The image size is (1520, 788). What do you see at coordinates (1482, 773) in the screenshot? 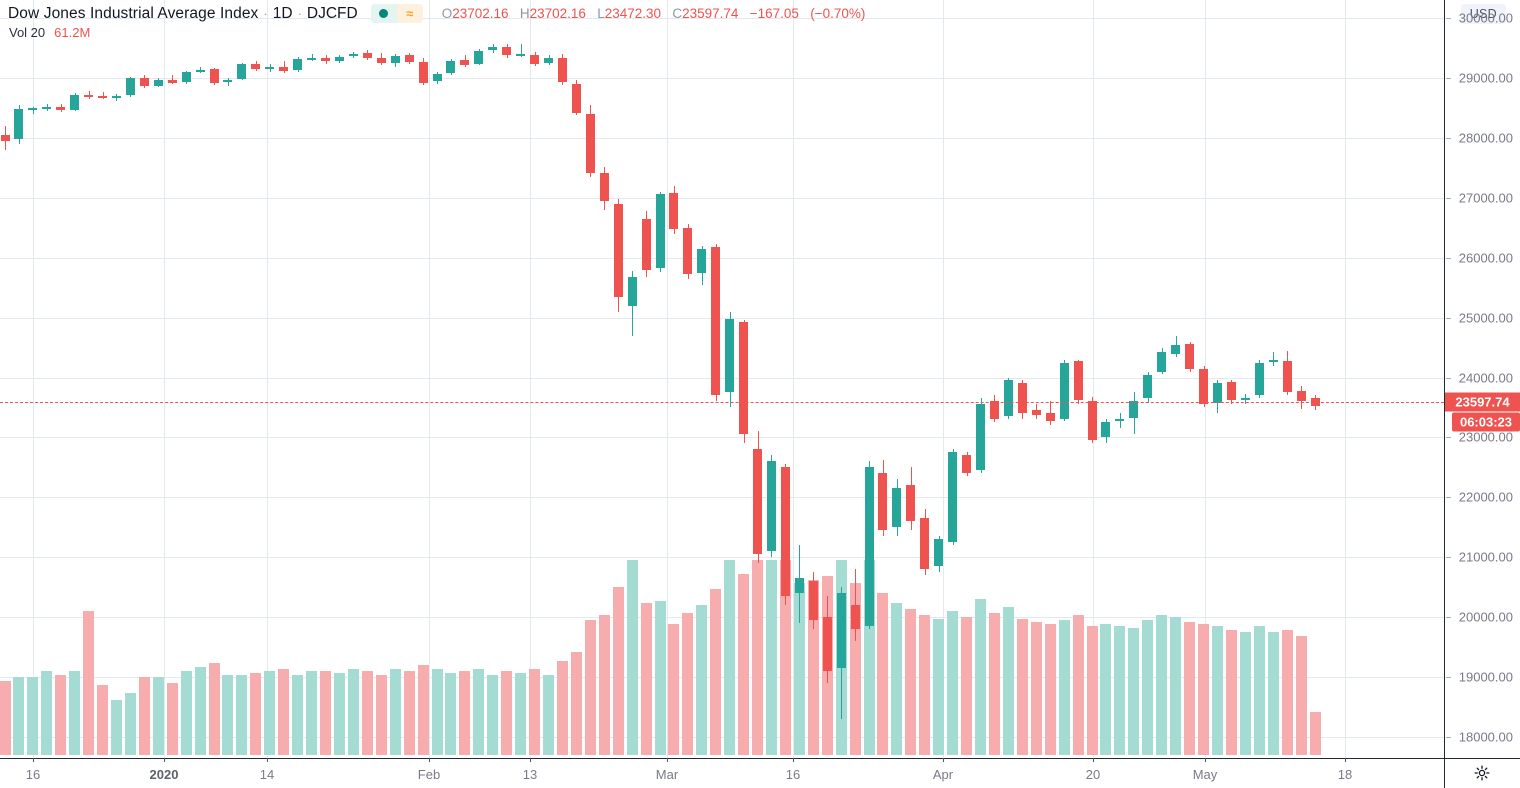
I see `gear-icon` at bounding box center [1482, 773].